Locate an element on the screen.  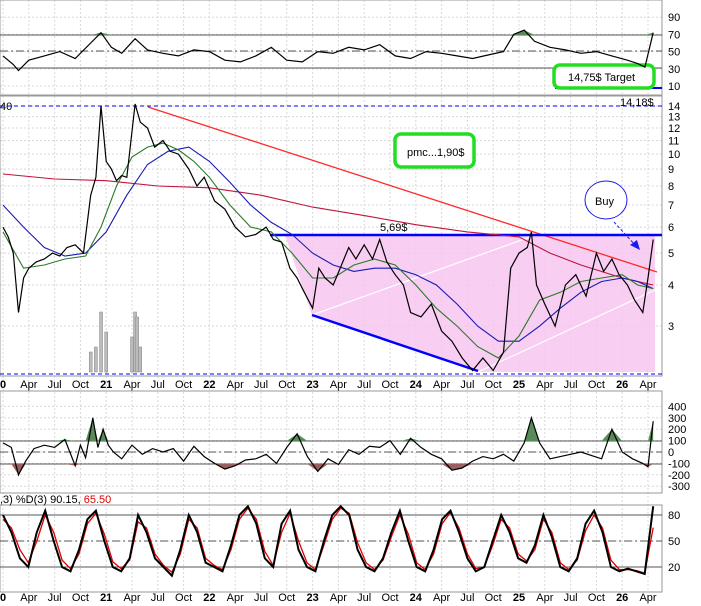
rsi-line is located at coordinates (328, 50).